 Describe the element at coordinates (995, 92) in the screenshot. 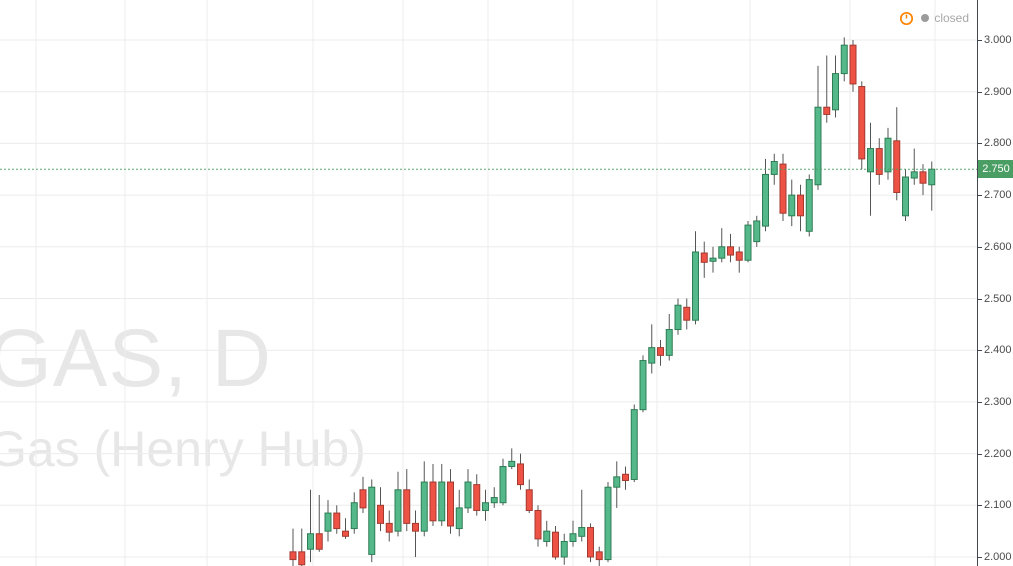

I see `price-tick: 2.900` at that location.